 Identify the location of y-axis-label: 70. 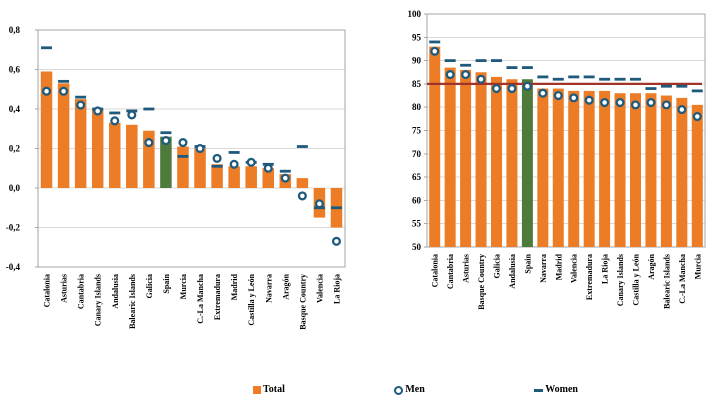
(417, 154).